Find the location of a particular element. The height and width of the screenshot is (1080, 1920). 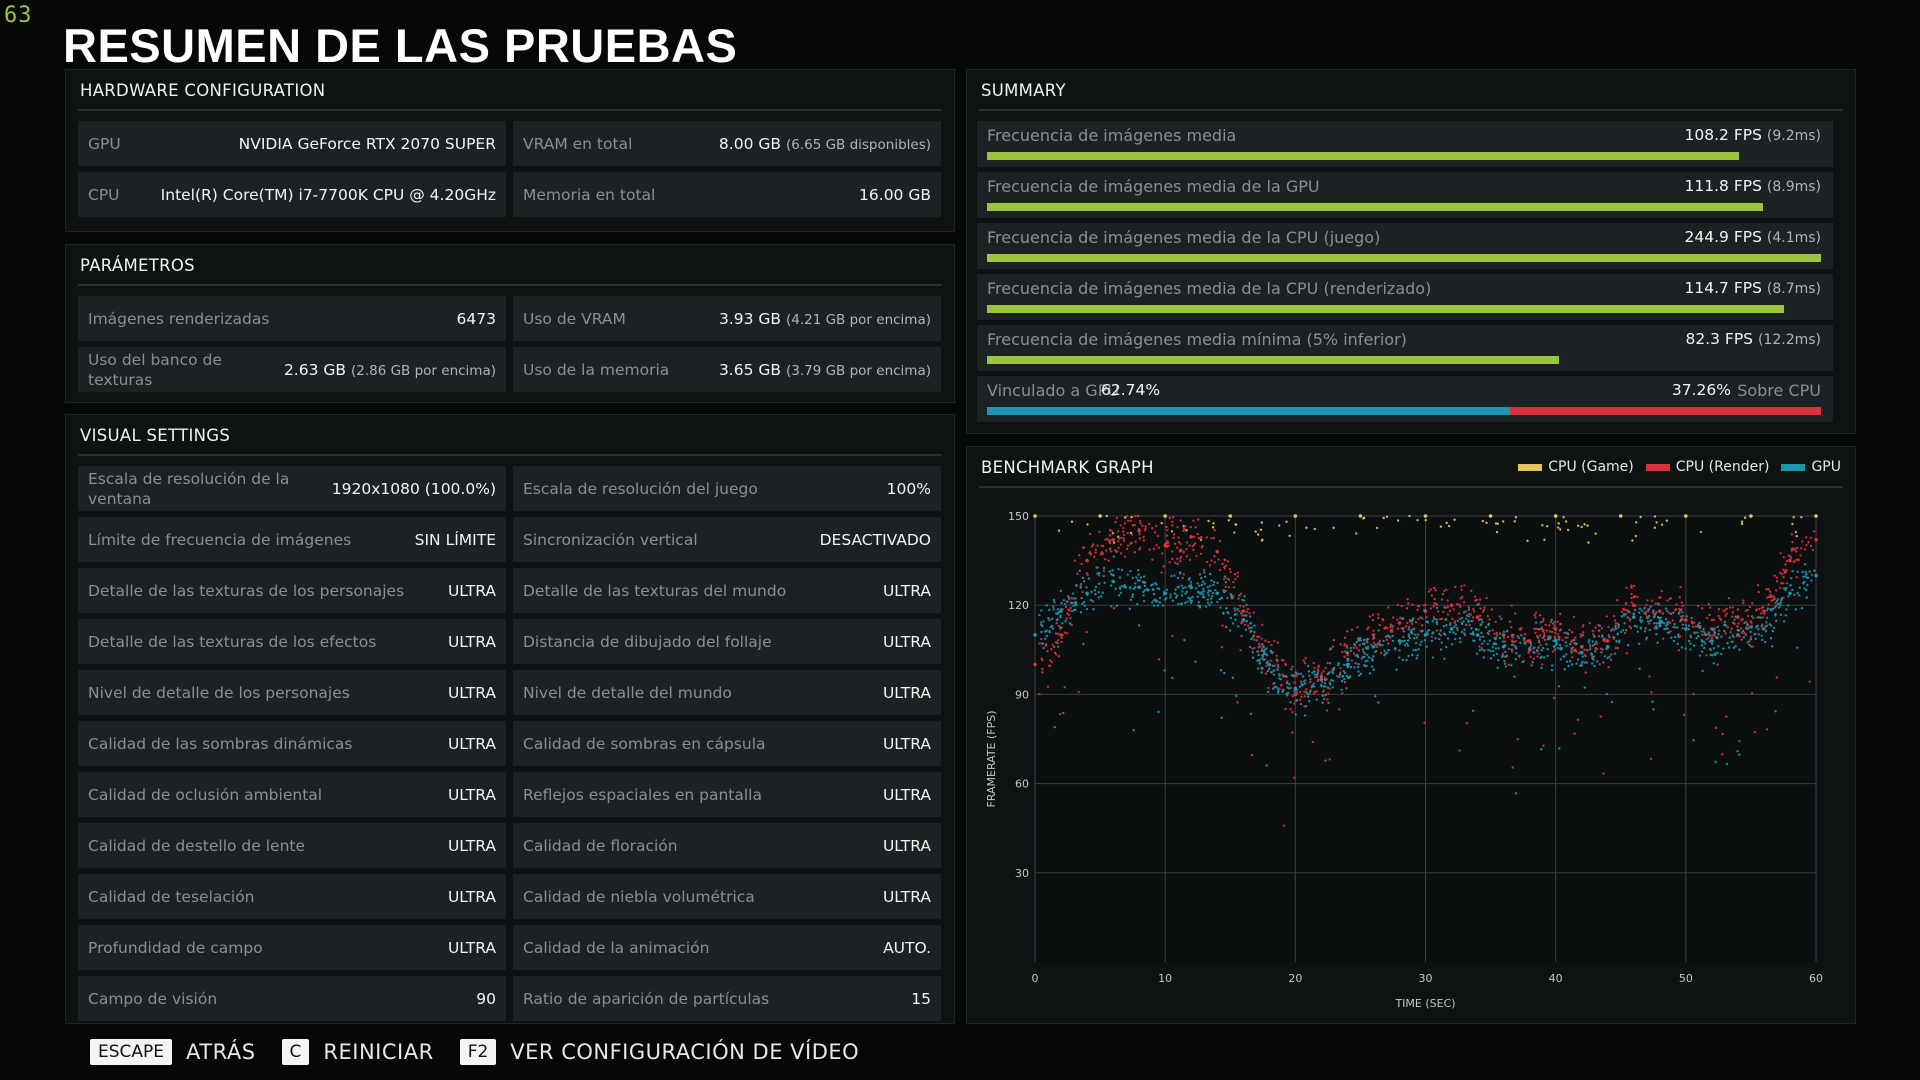

setting-label: Calidad de la animación is located at coordinates (616, 947).